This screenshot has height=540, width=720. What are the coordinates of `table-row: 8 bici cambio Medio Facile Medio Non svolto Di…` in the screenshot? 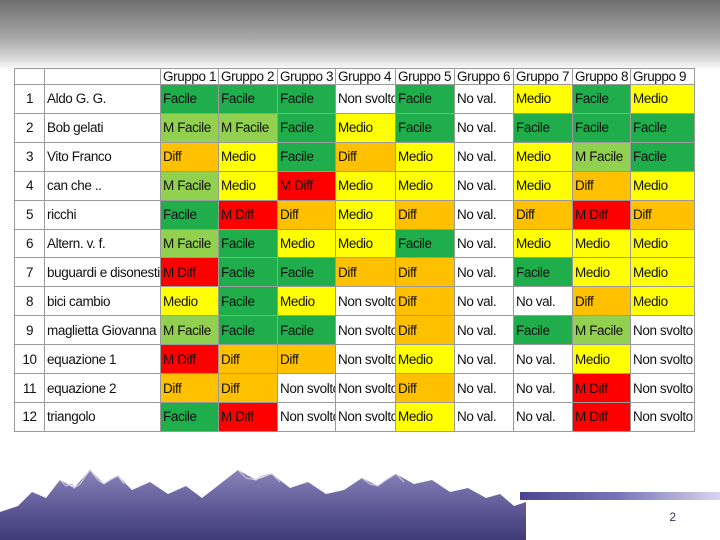 It's located at (354, 301).